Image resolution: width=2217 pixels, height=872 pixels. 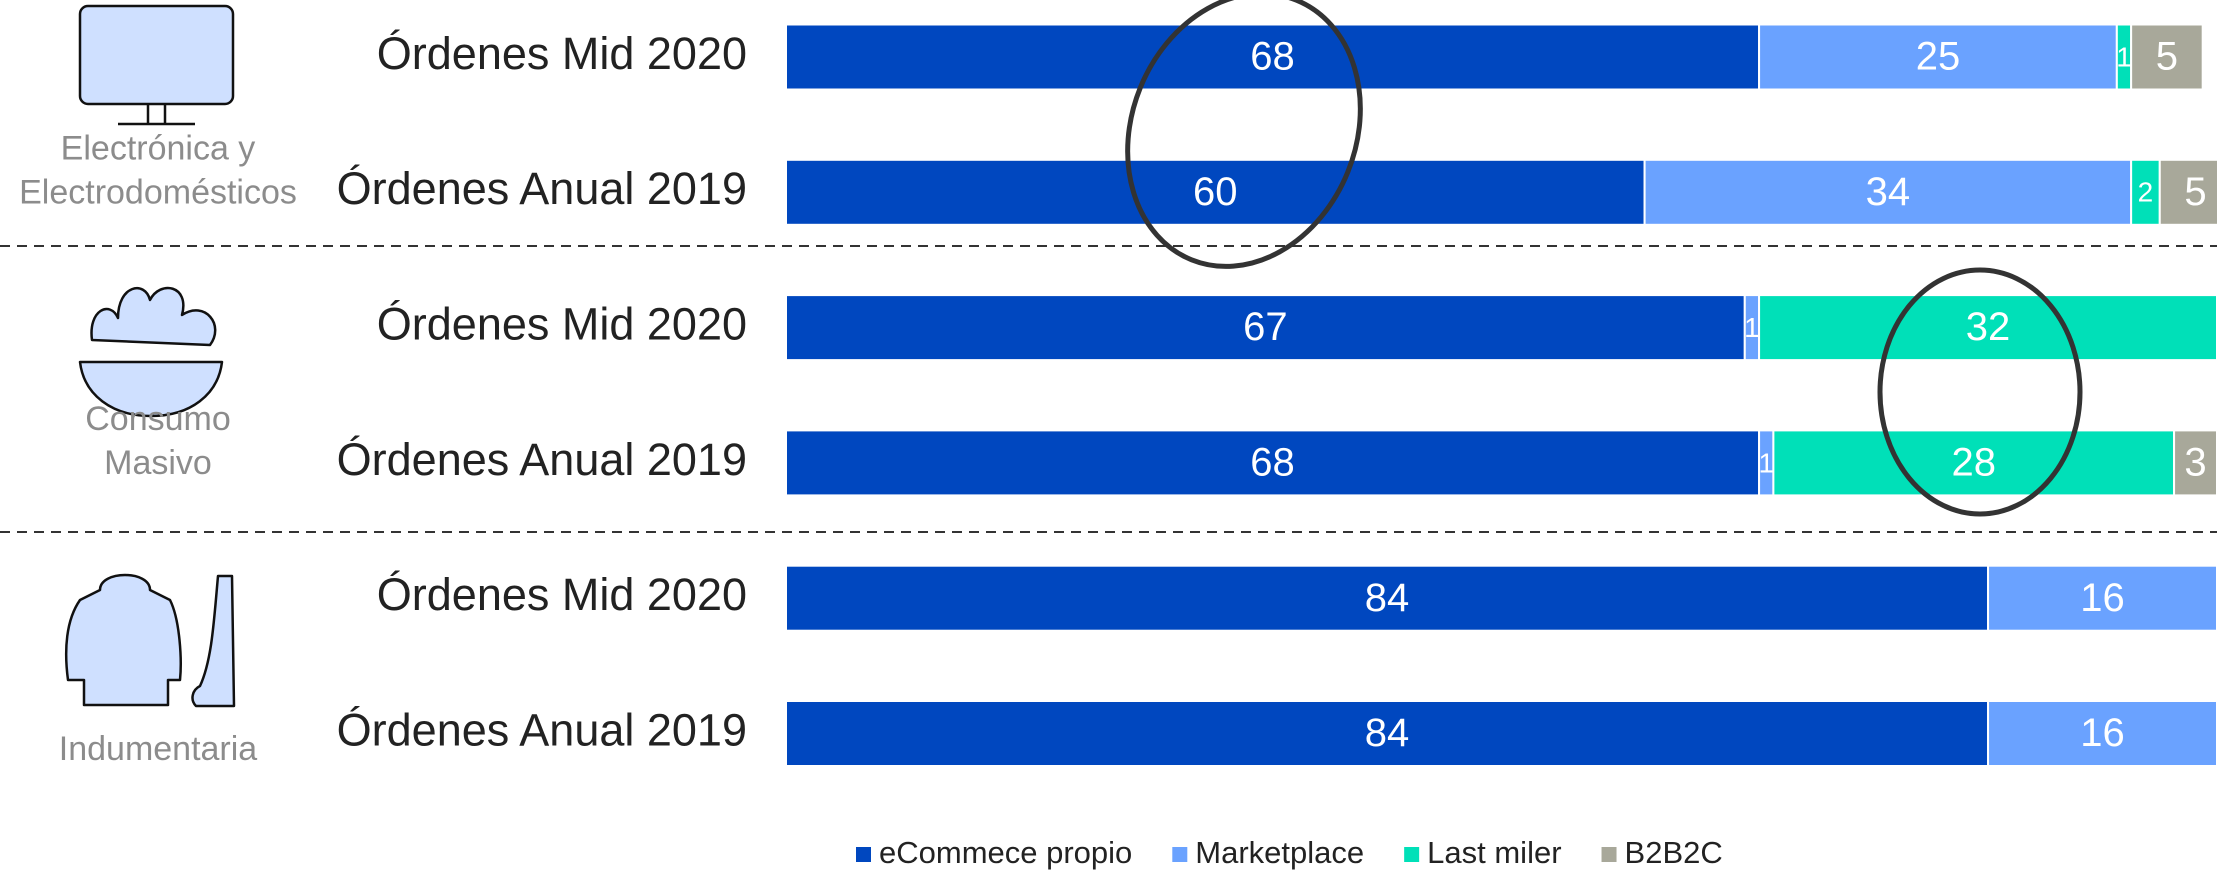 I want to click on monitor-stand, so click(x=156, y=115).